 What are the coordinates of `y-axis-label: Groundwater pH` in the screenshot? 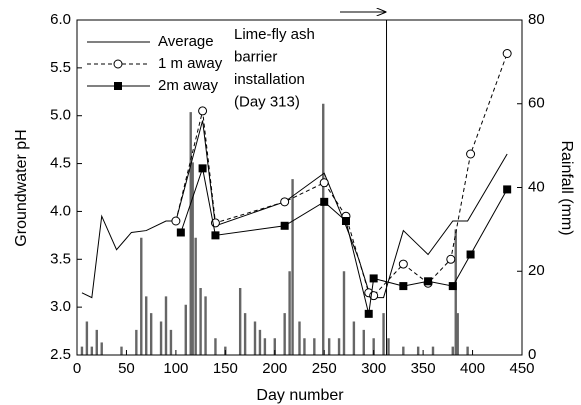 It's located at (21, 187).